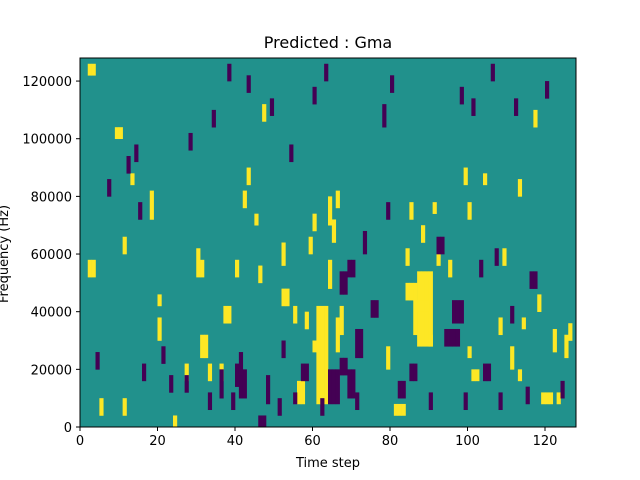 Image resolution: width=640 pixels, height=480 pixels. Describe the element at coordinates (80, 441) in the screenshot. I see `x-tick-label: 0` at that location.